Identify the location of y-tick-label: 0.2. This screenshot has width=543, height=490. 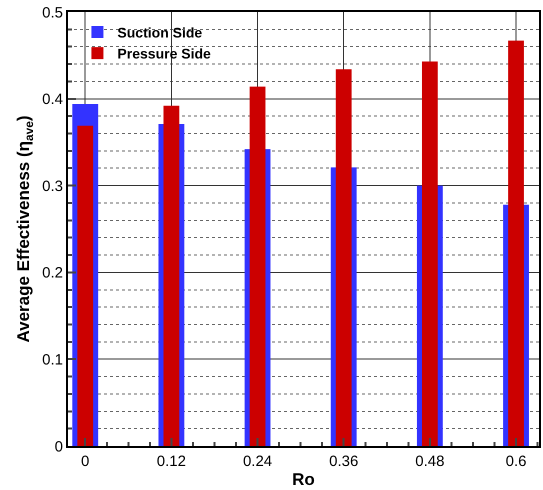
(52, 273).